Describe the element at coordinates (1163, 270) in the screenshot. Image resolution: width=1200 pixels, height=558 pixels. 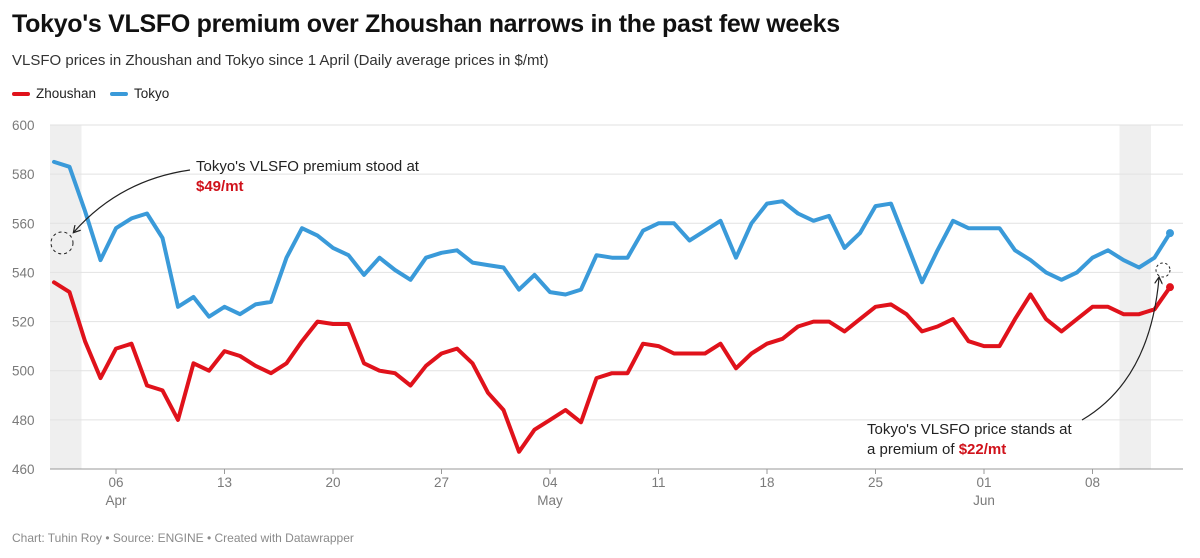
I see `annotation-end-circle` at that location.